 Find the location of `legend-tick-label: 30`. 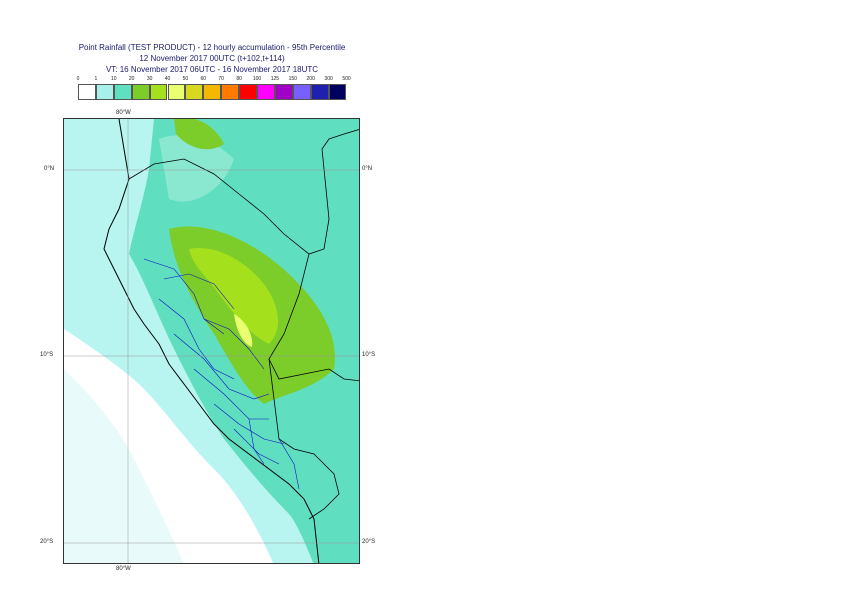

legend-tick-label: 30 is located at coordinates (149, 79).